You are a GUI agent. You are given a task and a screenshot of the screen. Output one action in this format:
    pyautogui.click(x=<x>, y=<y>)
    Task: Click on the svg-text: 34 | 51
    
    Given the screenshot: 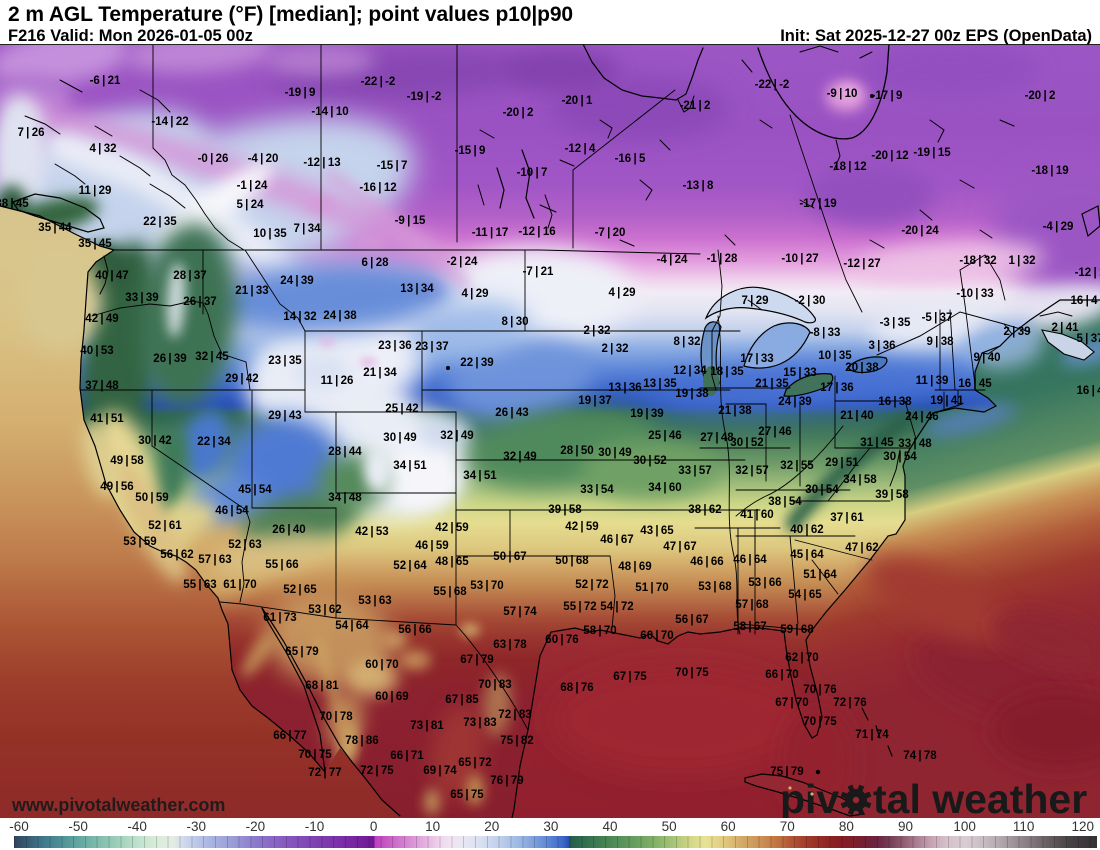 What is the action you would take?
    pyautogui.click(x=480, y=476)
    